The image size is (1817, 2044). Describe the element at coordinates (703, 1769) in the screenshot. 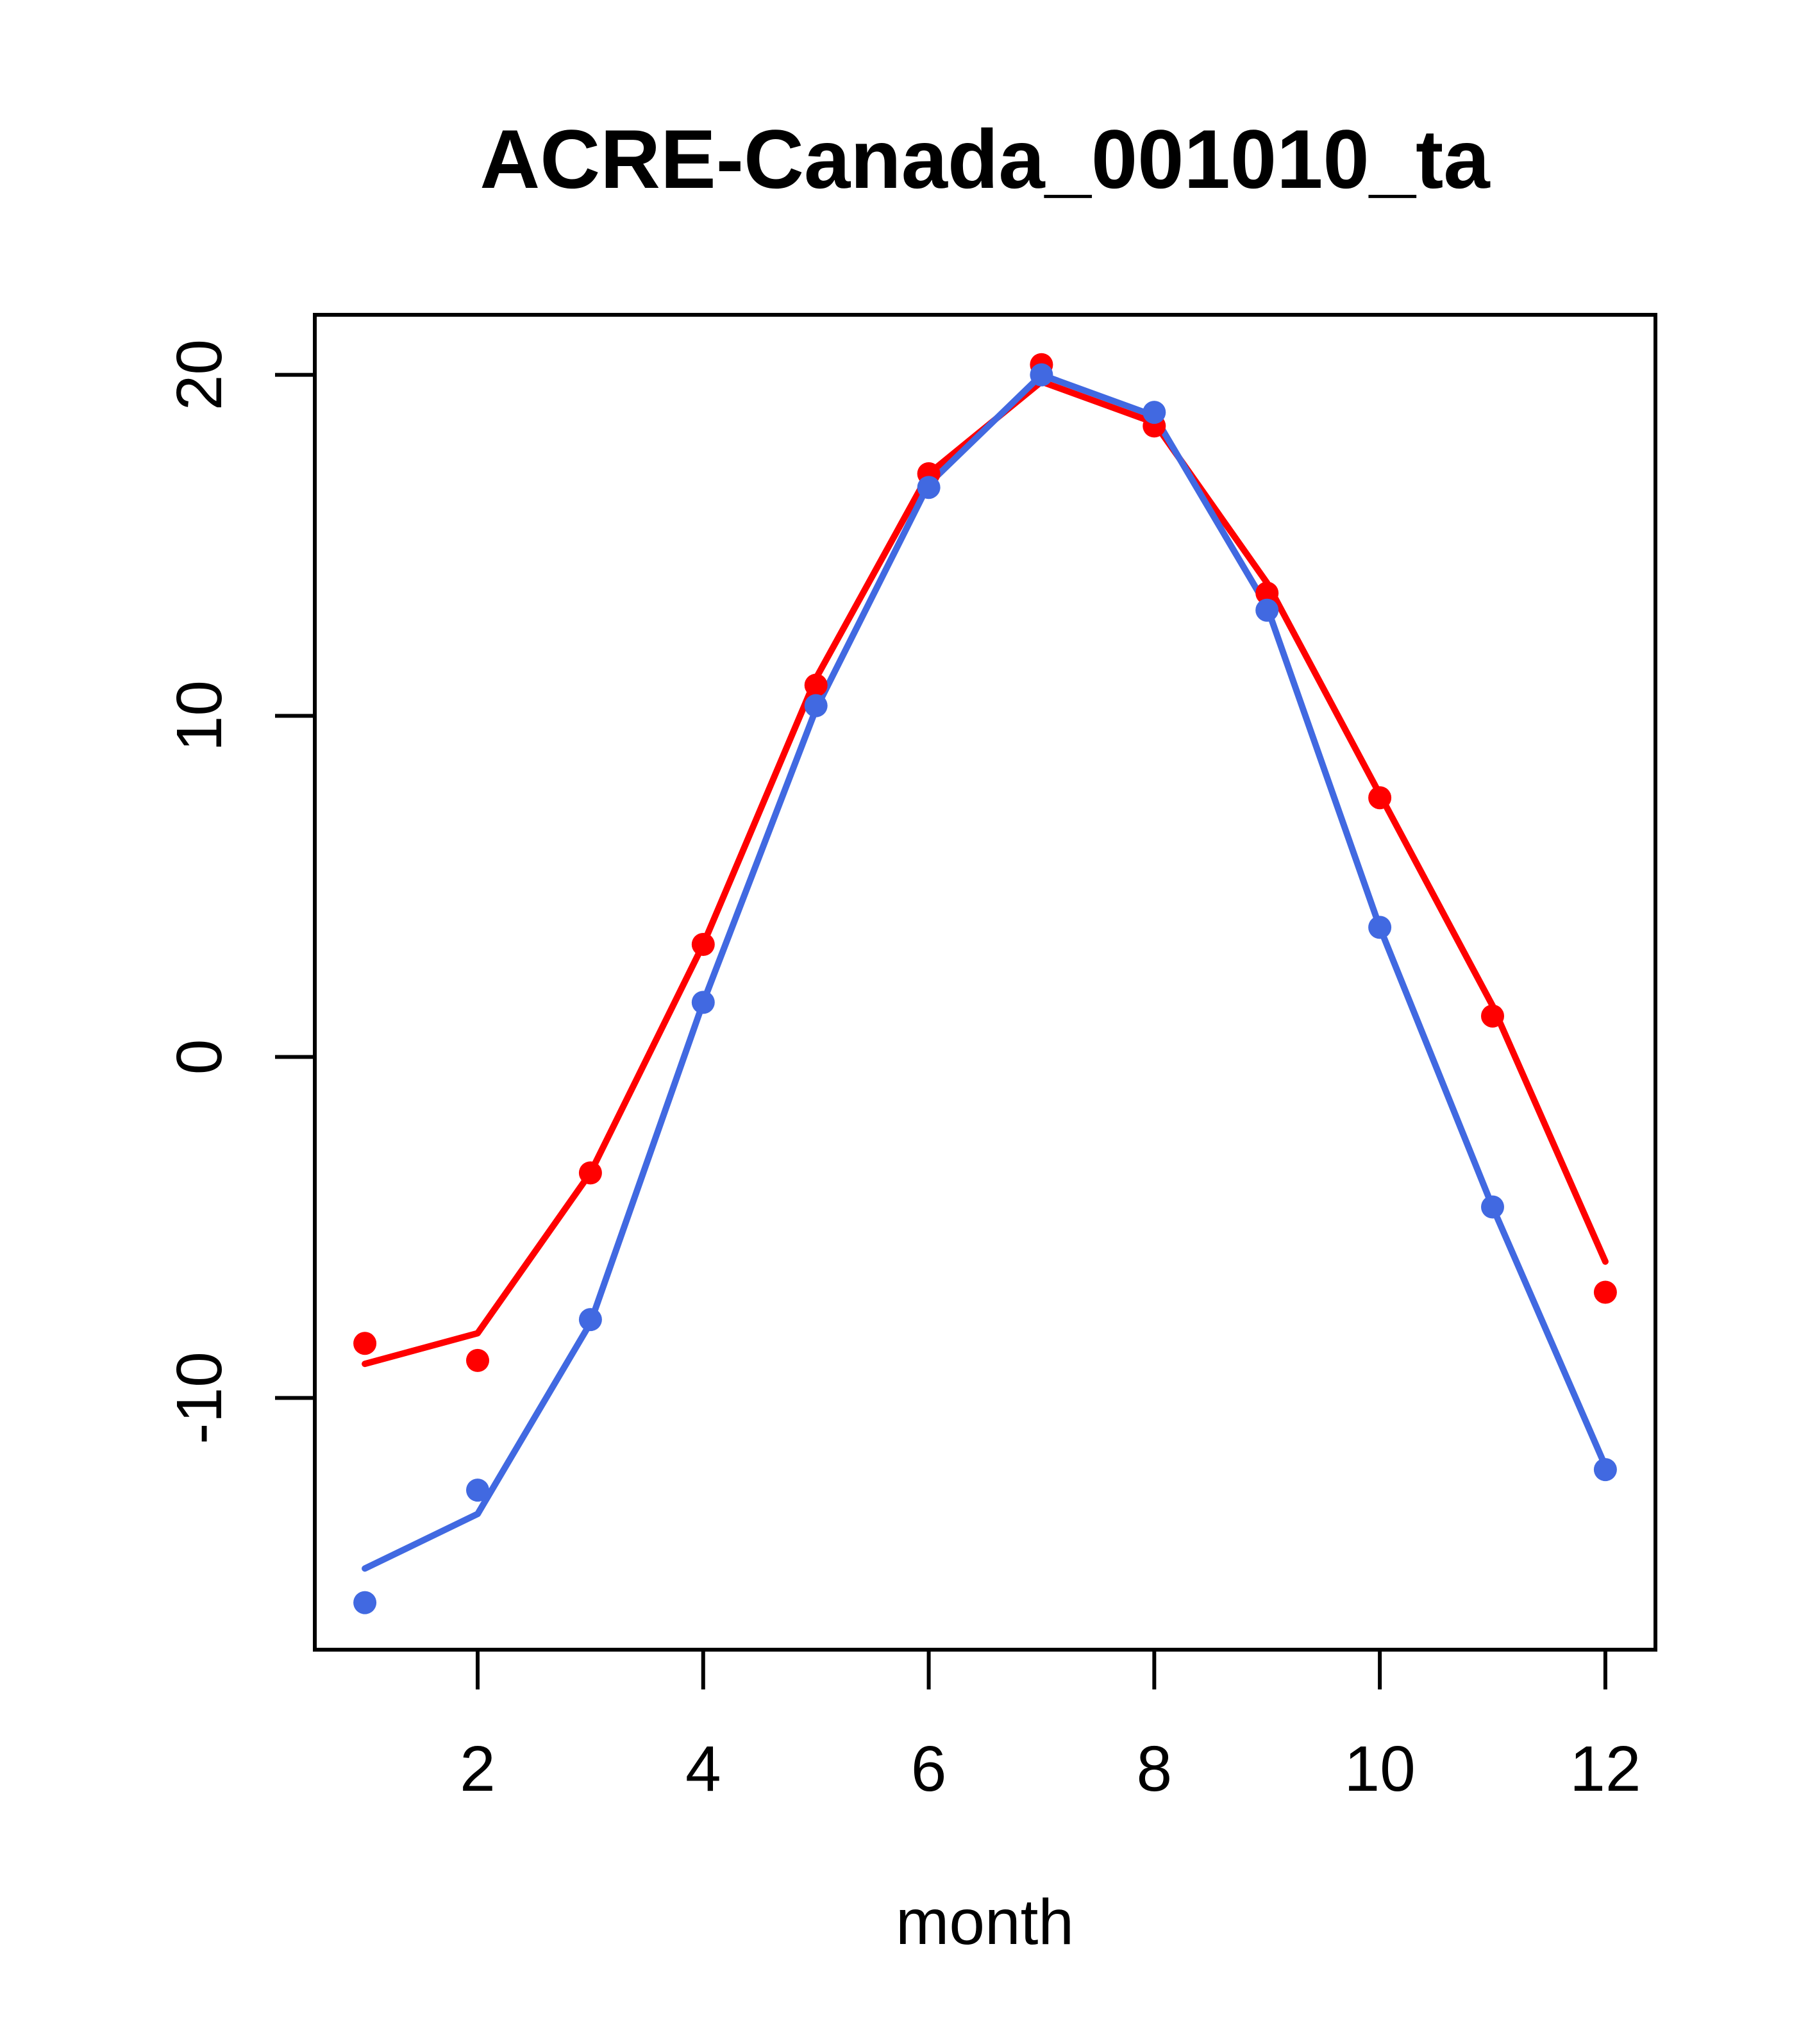

I see `x-tick-label: 4` at that location.